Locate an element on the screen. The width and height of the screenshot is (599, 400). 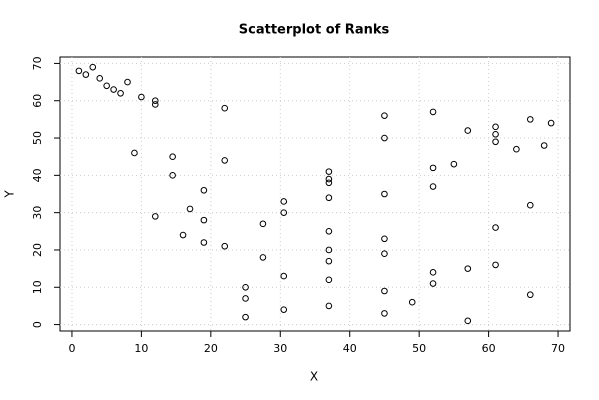
x-tick-label: 70 is located at coordinates (558, 348).